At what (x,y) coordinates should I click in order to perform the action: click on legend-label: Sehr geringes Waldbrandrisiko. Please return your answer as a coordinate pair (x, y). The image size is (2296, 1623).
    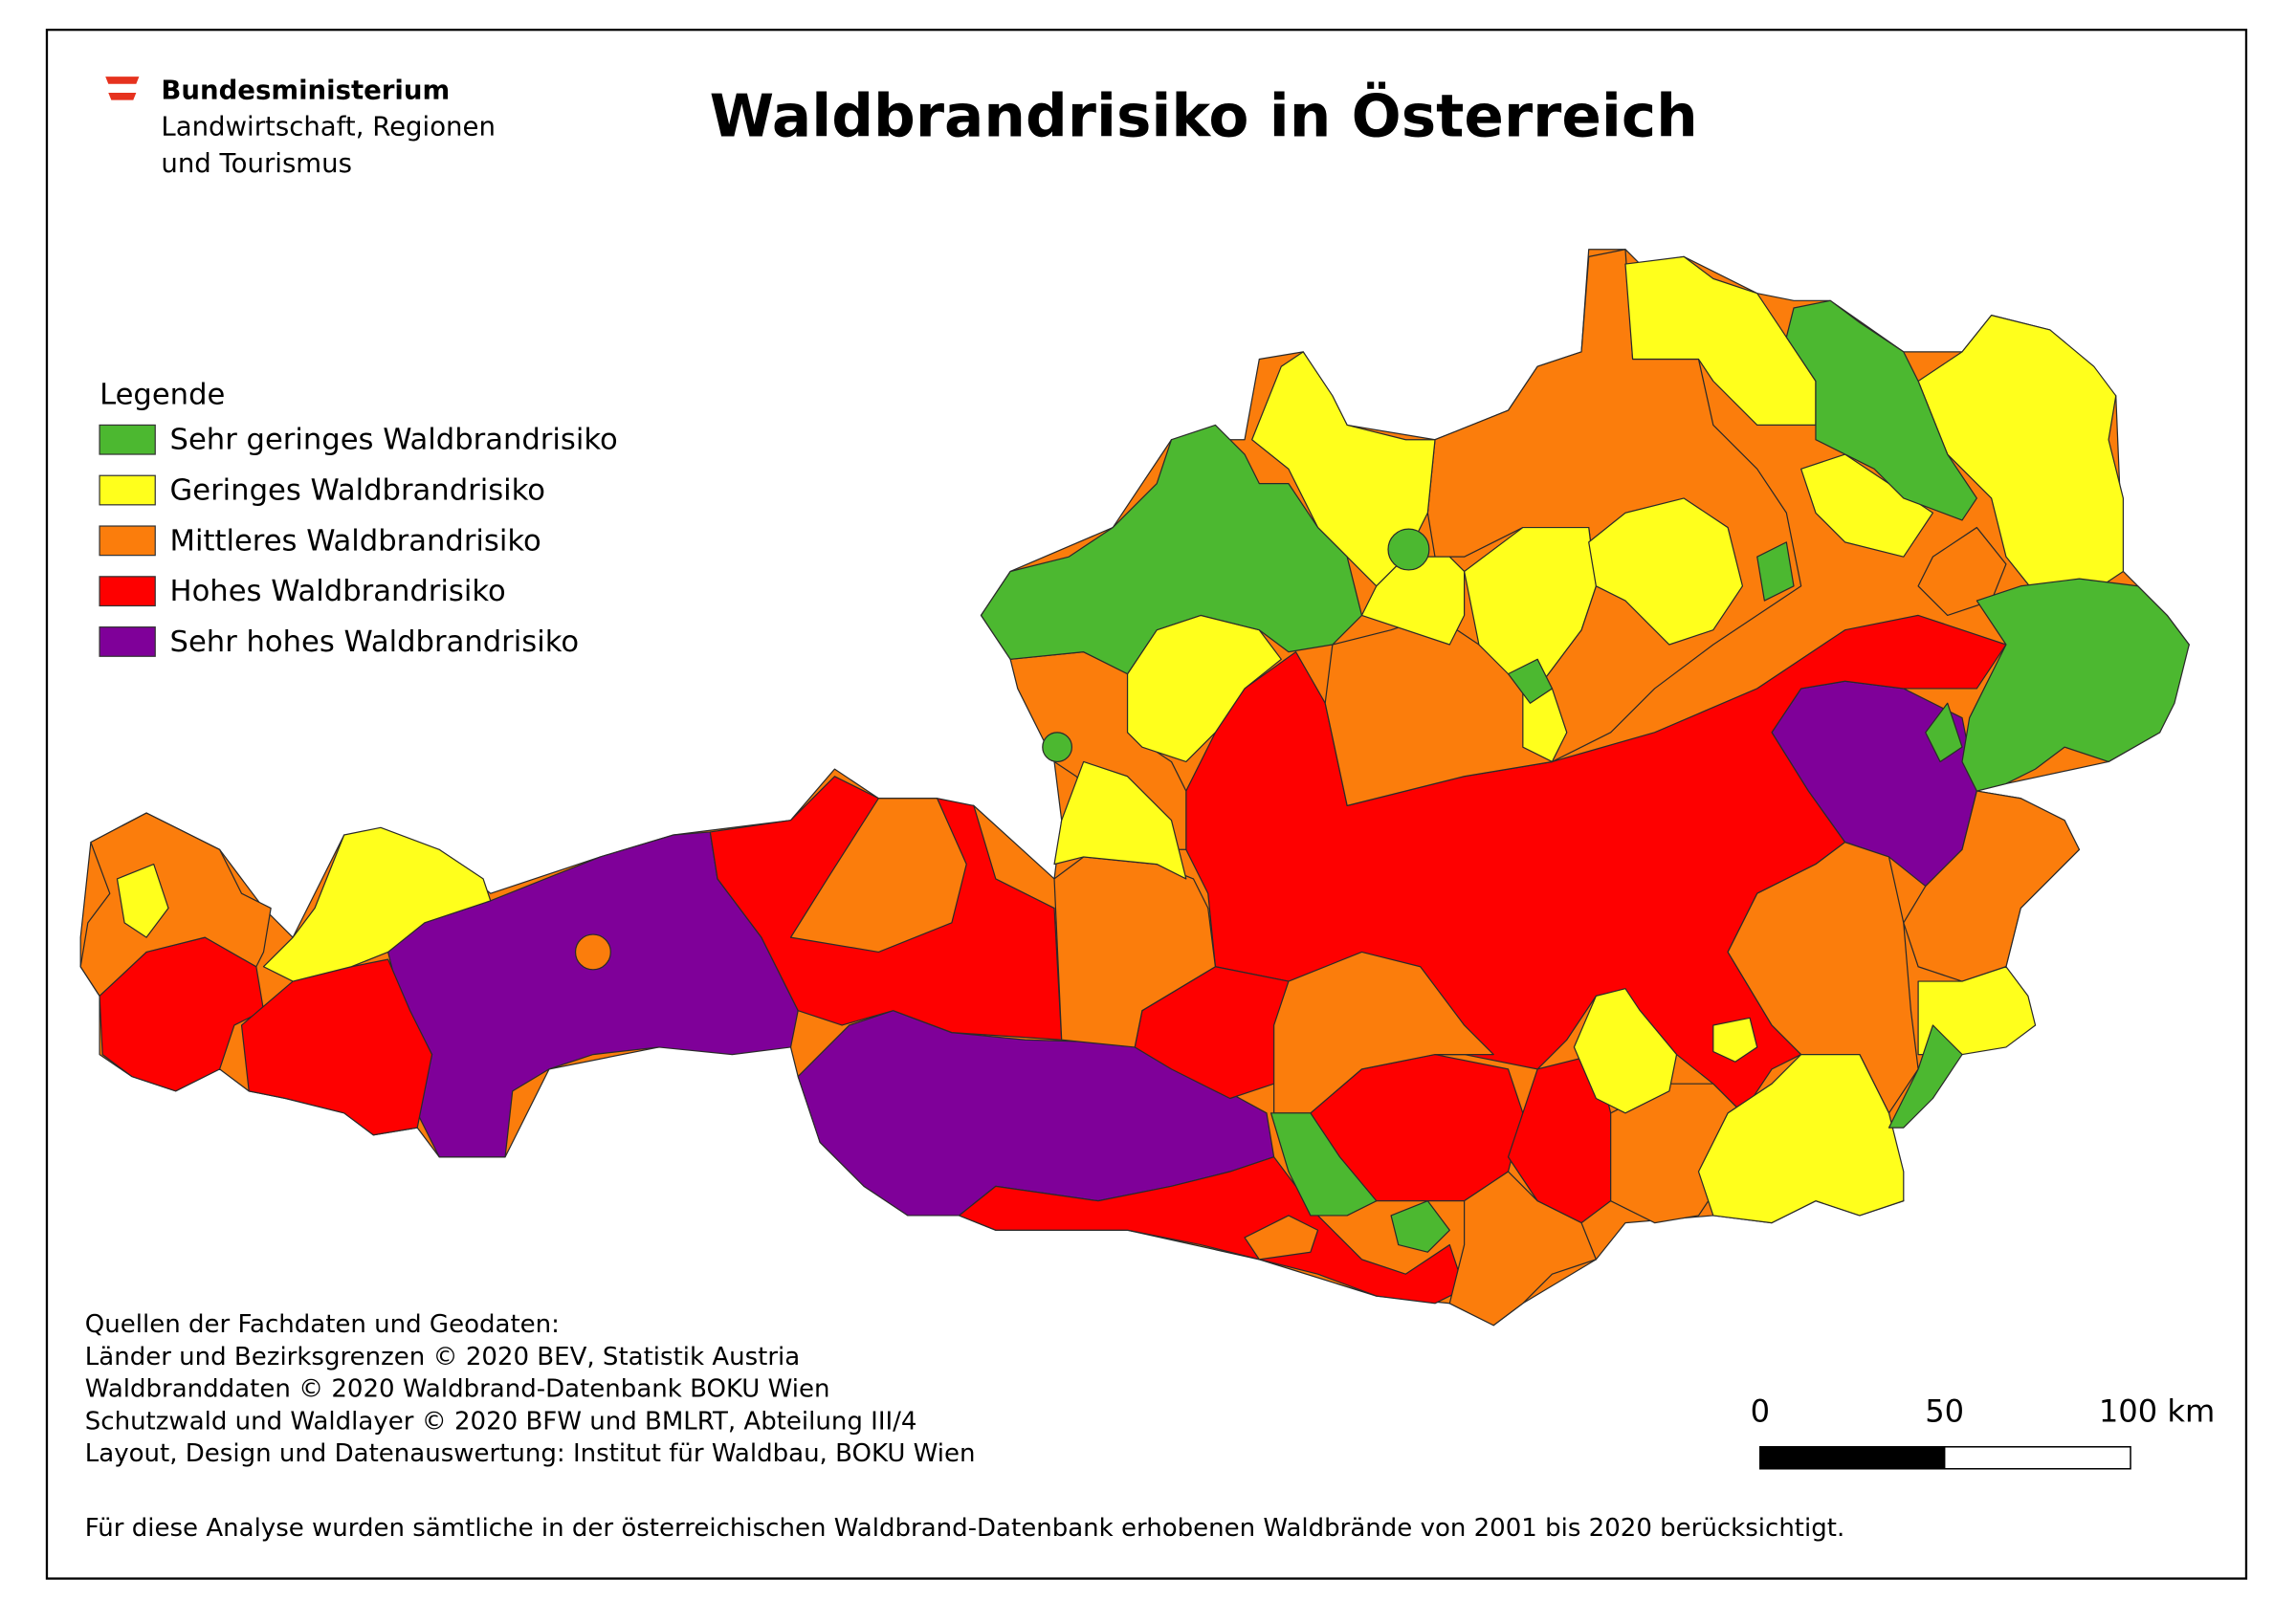
    Looking at the image, I should click on (394, 440).